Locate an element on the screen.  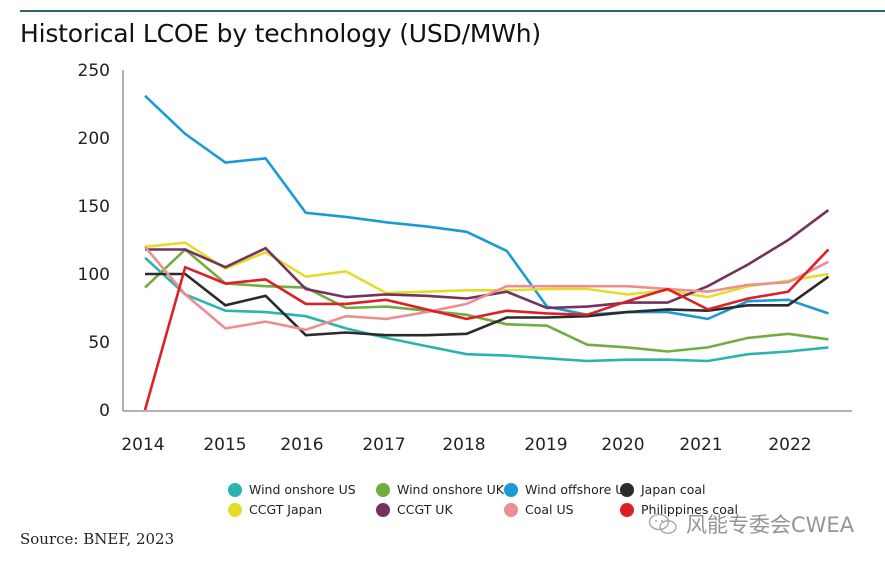
y-tick-label: 100 is located at coordinates (94, 275).